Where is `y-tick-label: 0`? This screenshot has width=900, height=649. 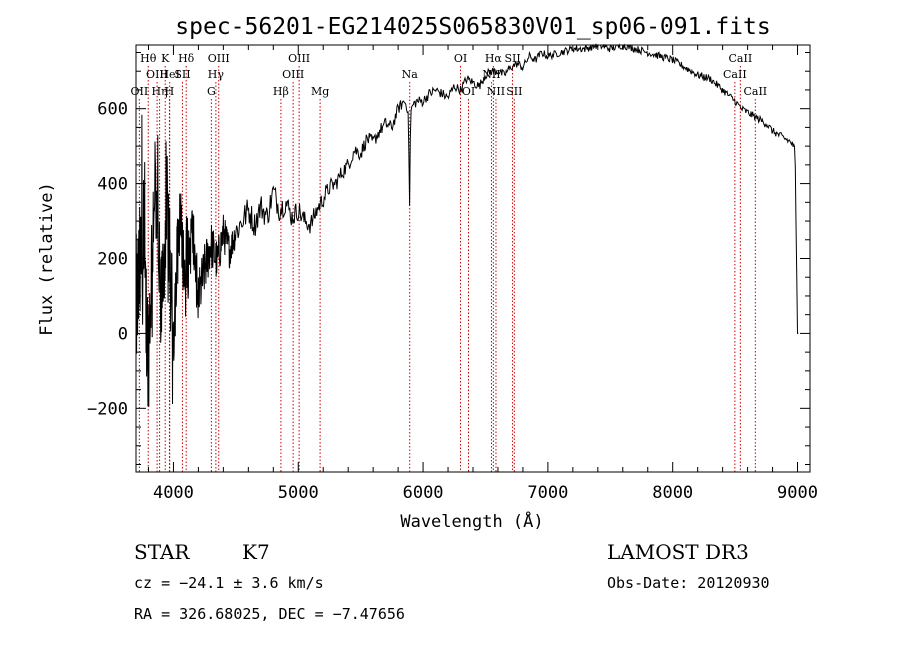
y-tick-label: 0 is located at coordinates (123, 334).